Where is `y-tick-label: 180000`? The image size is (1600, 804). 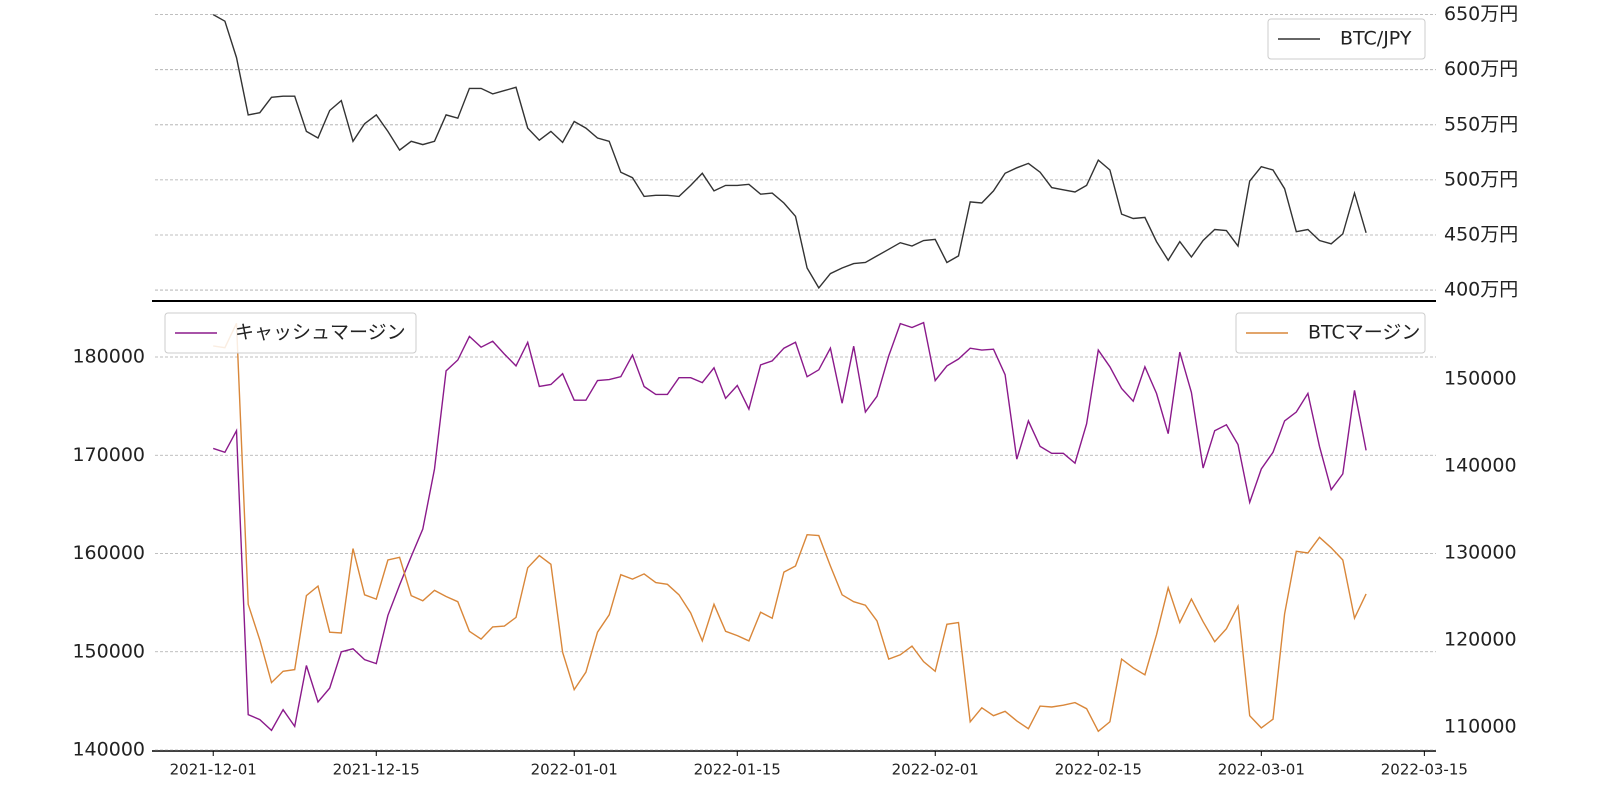
y-tick-label: 180000 is located at coordinates (108, 357).